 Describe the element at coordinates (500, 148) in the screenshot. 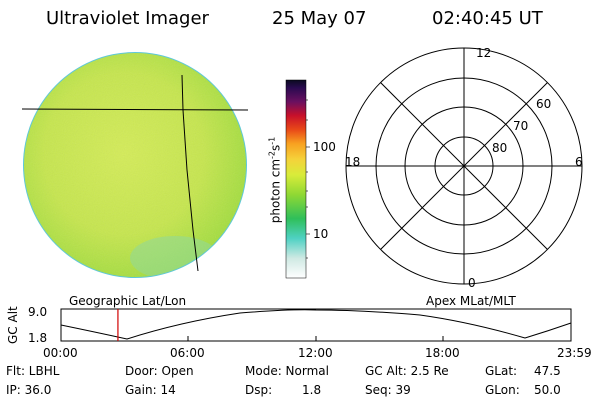

I see `mlat-label-80: 80` at that location.